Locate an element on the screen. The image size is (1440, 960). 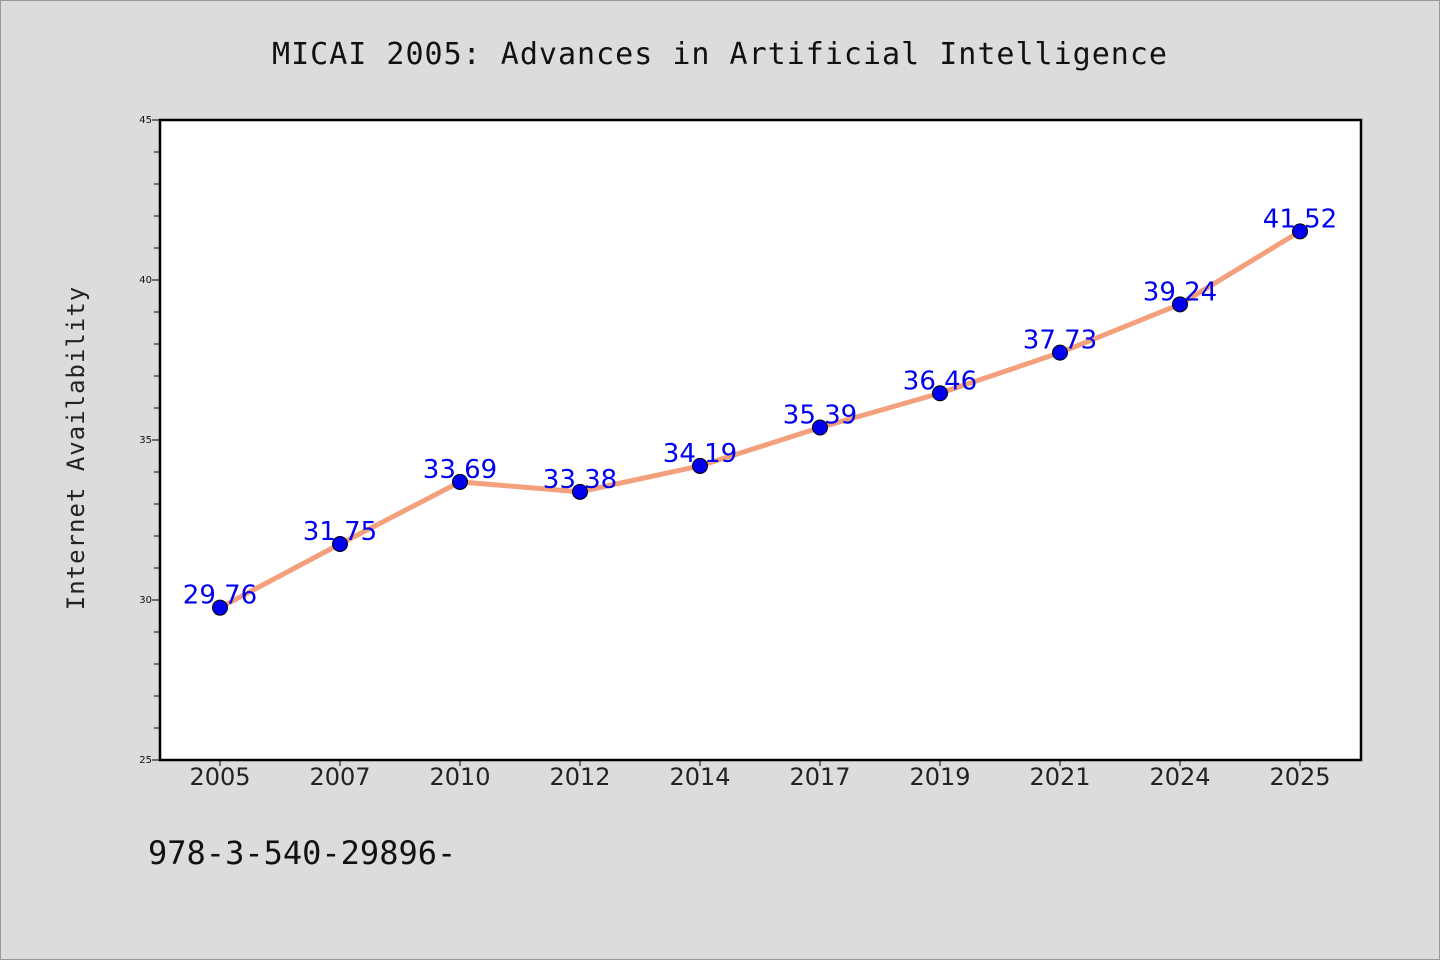
y-tick-label: 35 is located at coordinates (145, 440).